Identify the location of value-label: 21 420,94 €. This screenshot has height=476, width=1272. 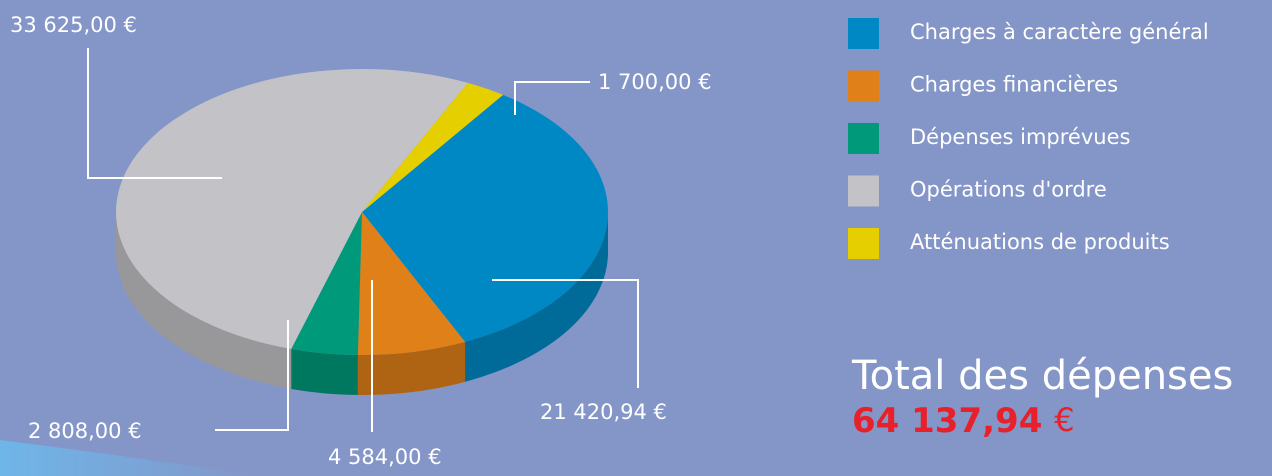
(603, 412).